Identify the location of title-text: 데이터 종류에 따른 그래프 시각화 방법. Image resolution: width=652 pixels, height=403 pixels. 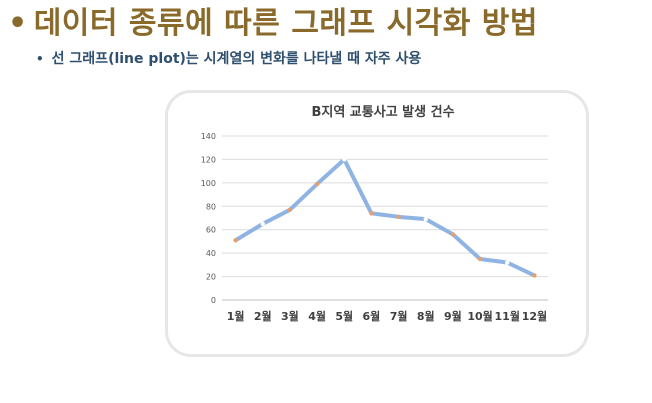
(286, 23).